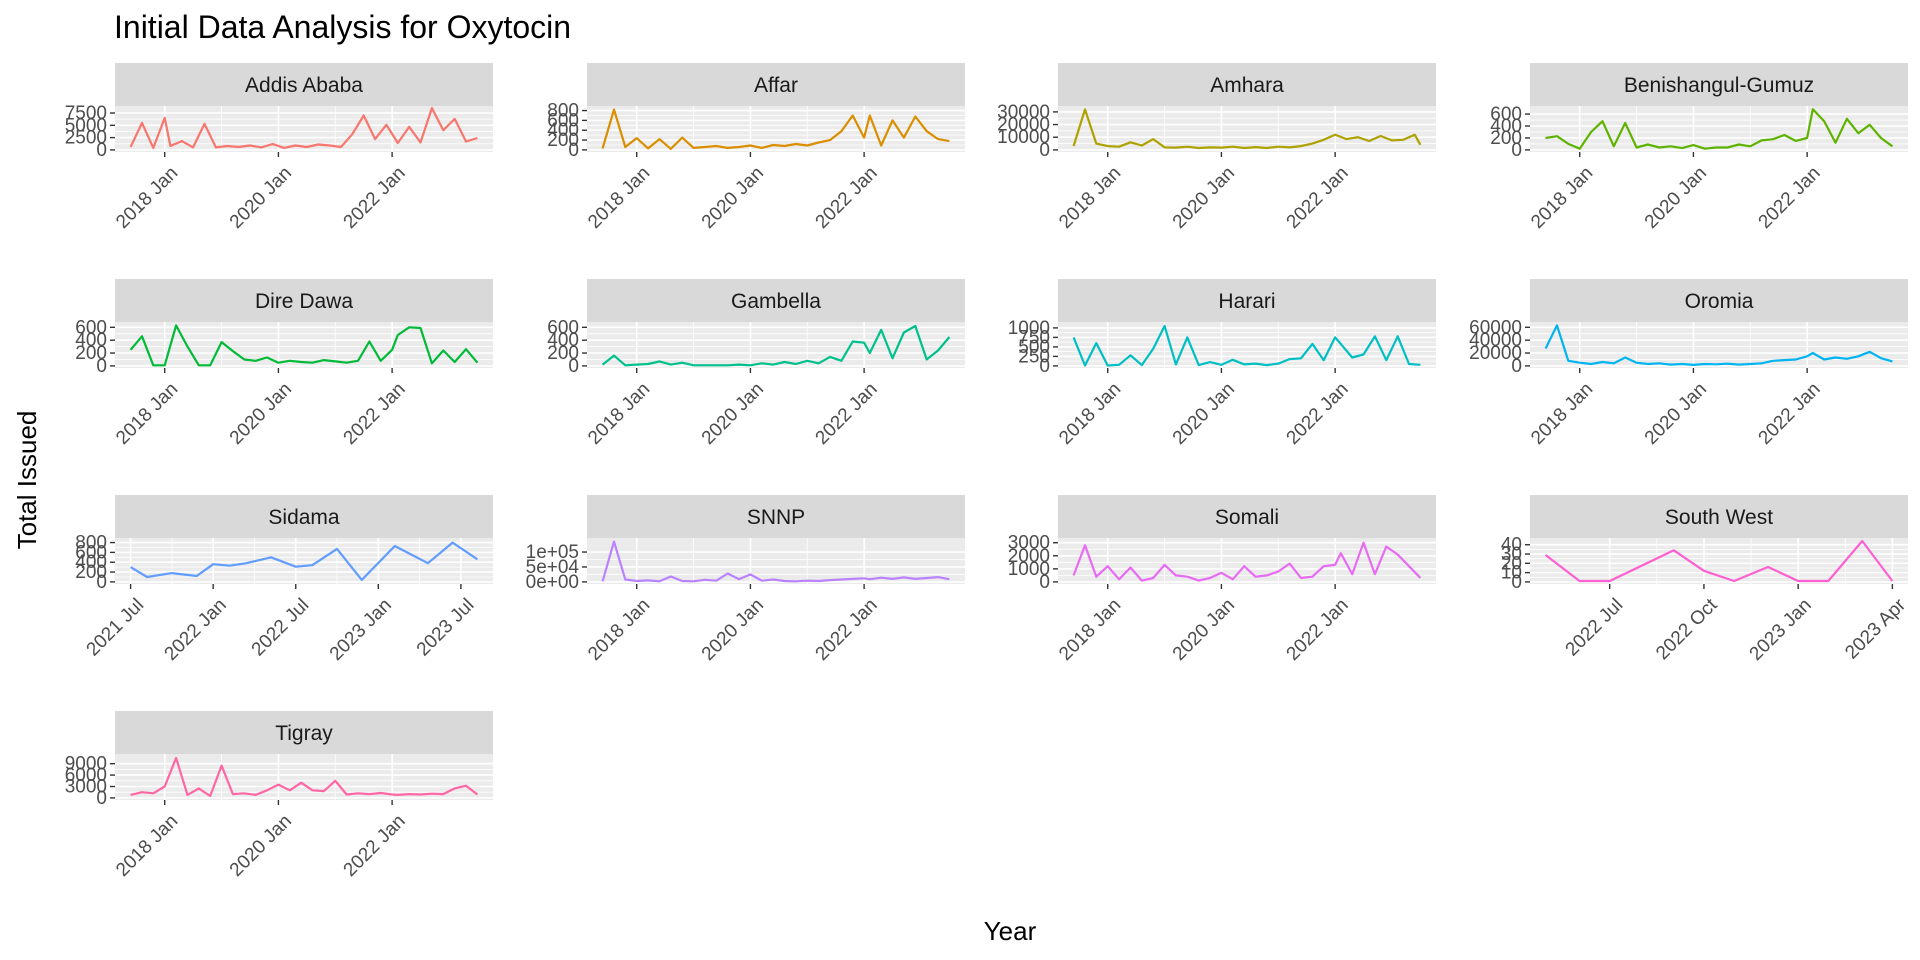  What do you see at coordinates (86, 787) in the screenshot?
I see `y-tick-label: 3000` at bounding box center [86, 787].